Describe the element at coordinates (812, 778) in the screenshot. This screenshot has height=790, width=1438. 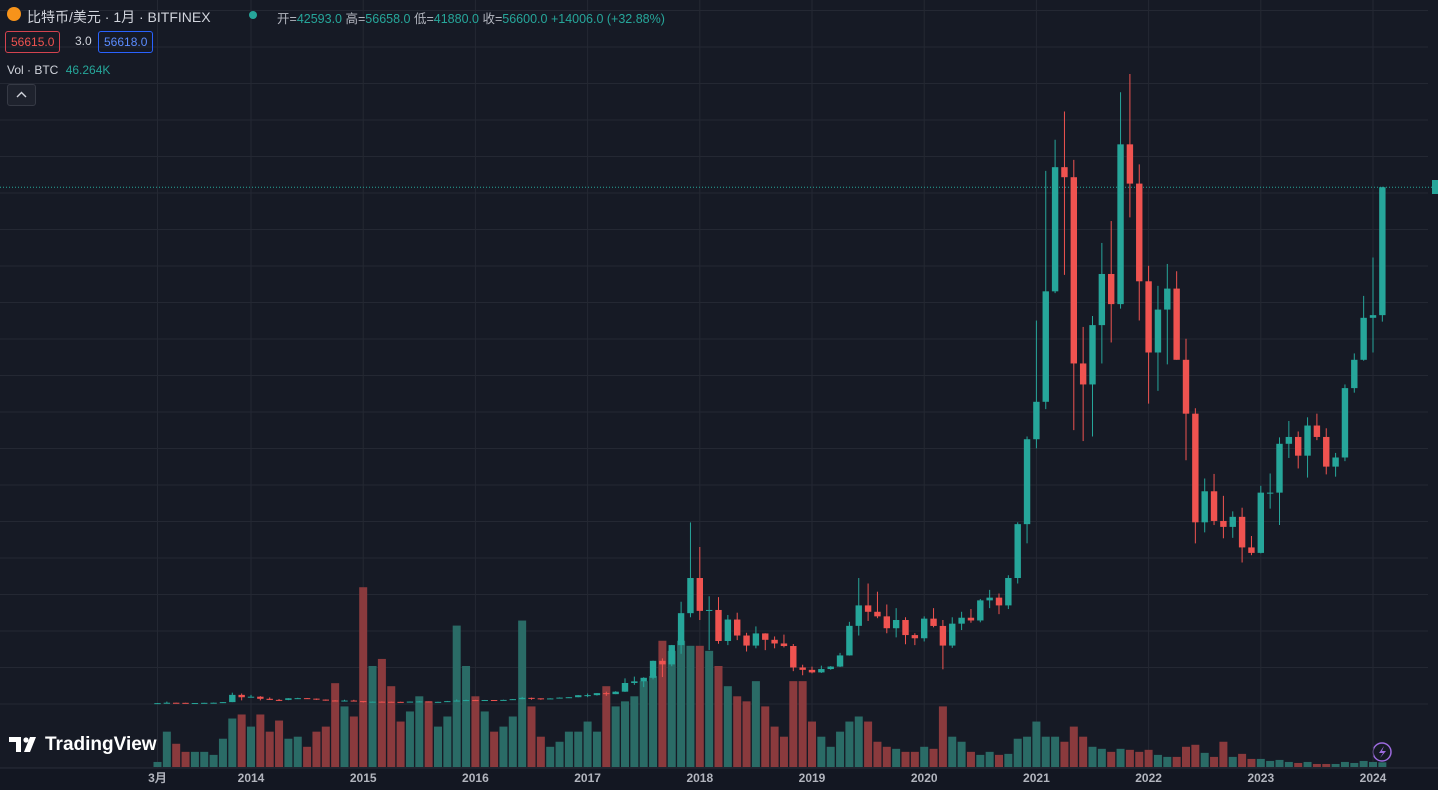
I see `x-tick-label: 2019` at that location.